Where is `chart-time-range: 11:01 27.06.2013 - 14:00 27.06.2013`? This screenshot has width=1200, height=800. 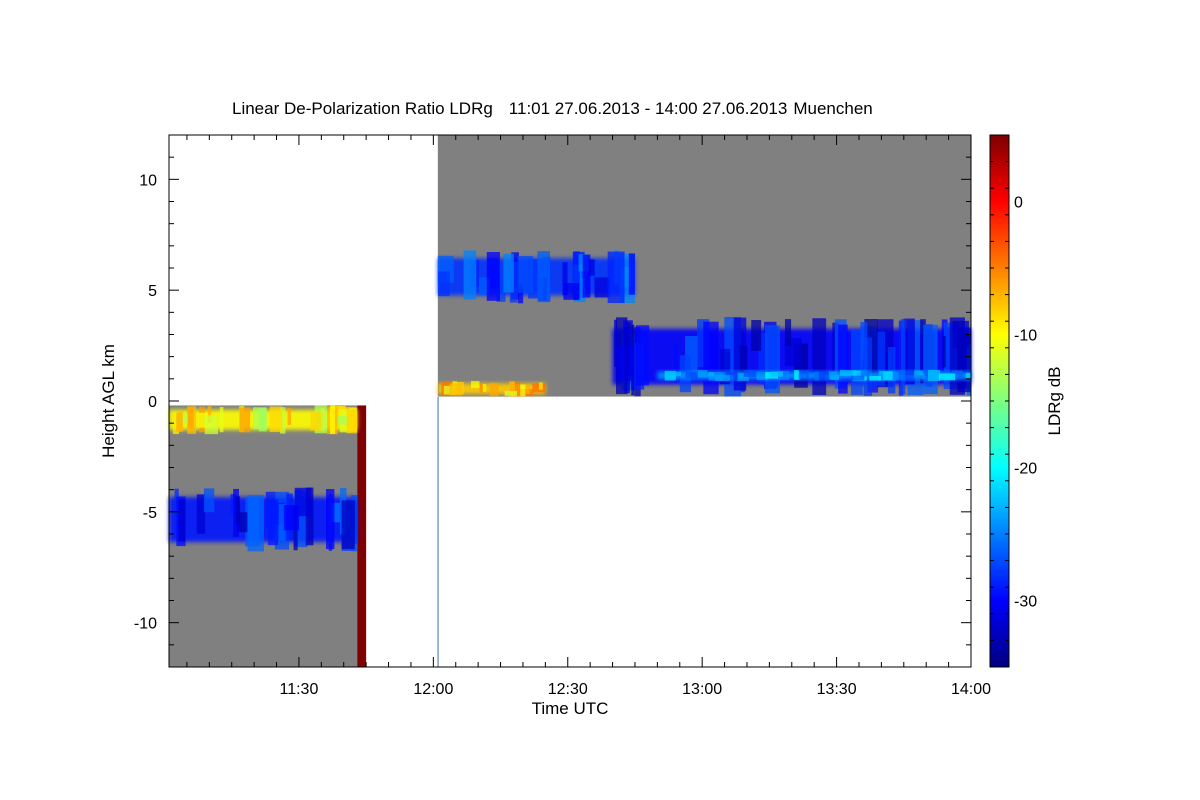 chart-time-range: 11:01 27.06.2013 - 14:00 27.06.2013 is located at coordinates (648, 108).